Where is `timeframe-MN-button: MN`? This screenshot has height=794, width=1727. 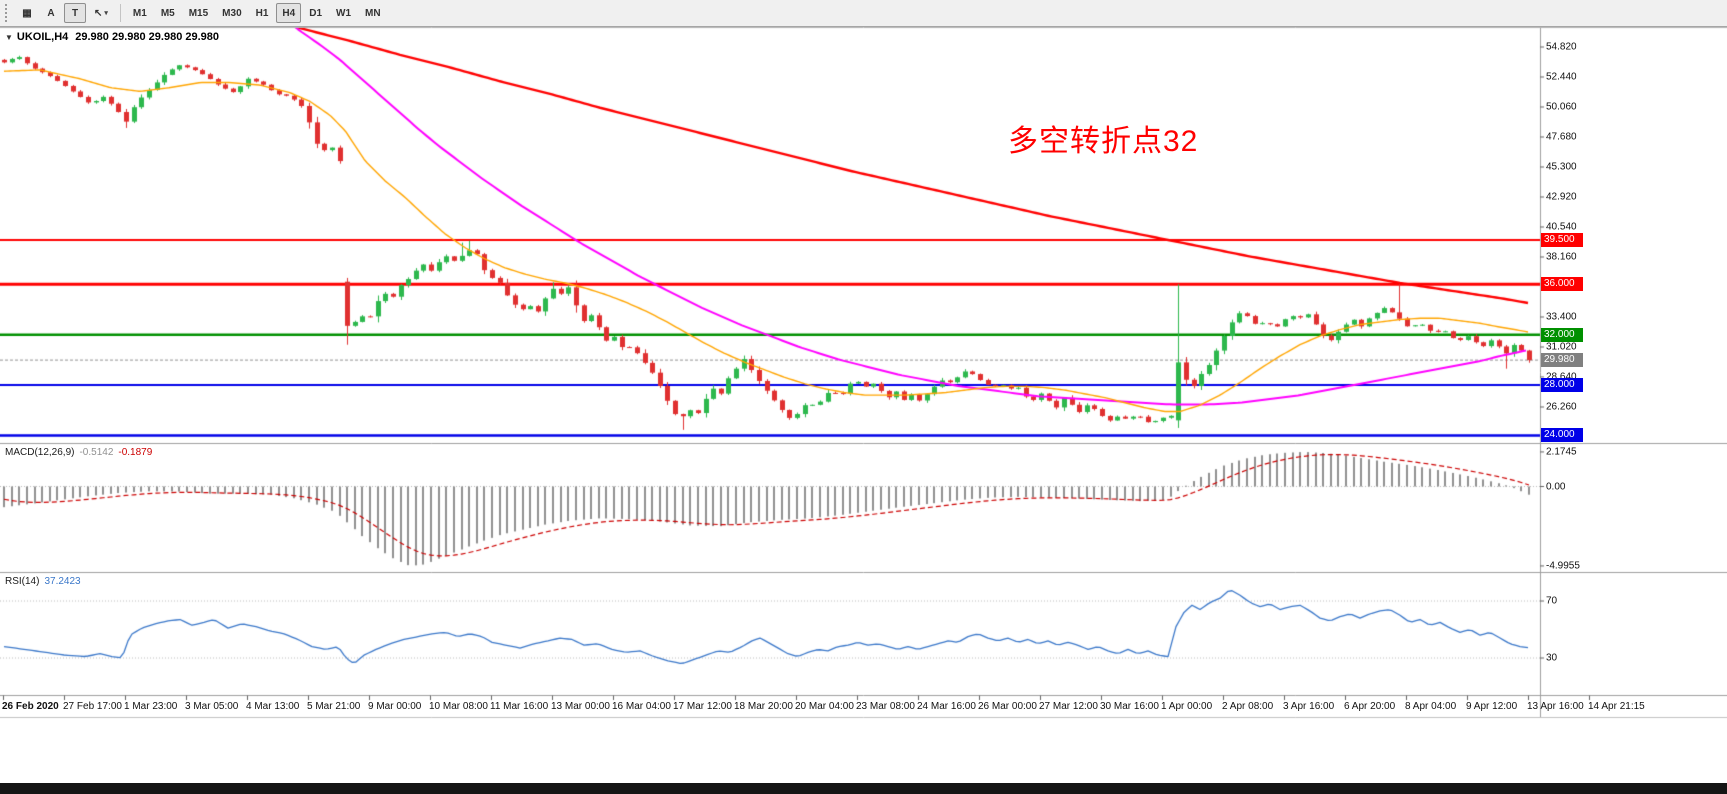 timeframe-MN-button: MN is located at coordinates (373, 13).